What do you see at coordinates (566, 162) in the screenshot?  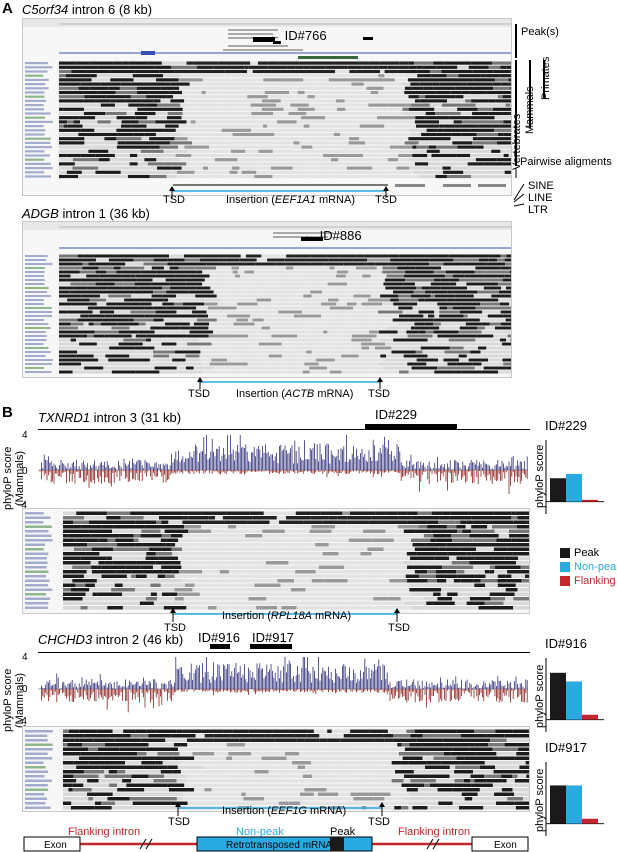 I see `label-pairwise: Pairwise aligments` at bounding box center [566, 162].